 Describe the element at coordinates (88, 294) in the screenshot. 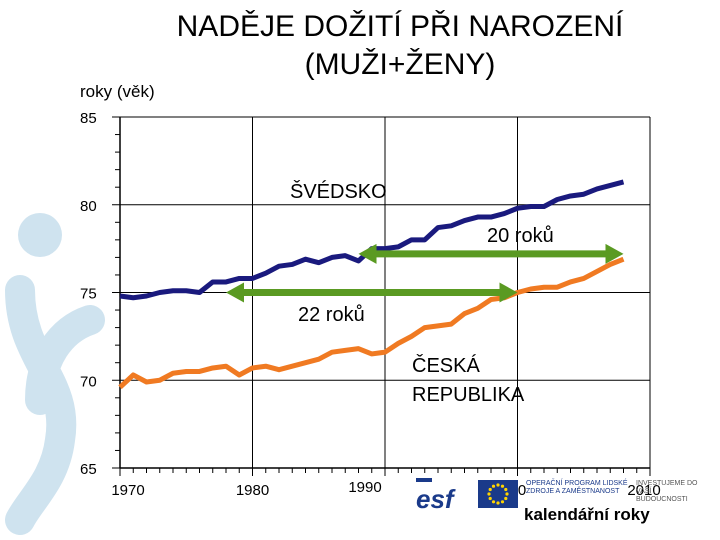

I see `y-tick-label-75: 75` at that location.